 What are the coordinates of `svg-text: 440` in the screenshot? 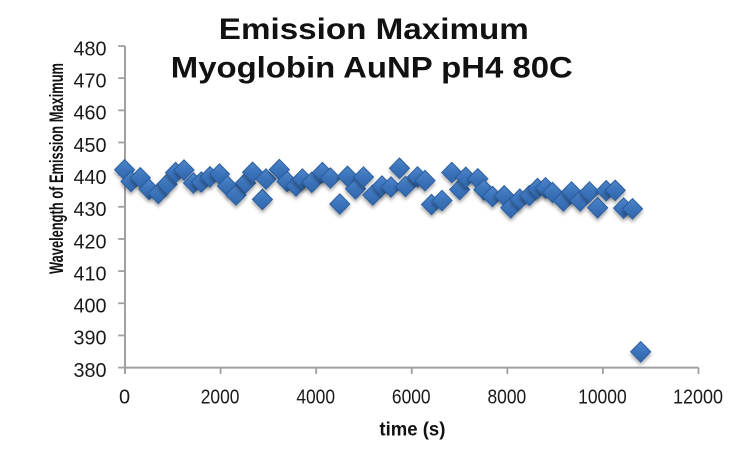 It's located at (90, 178).